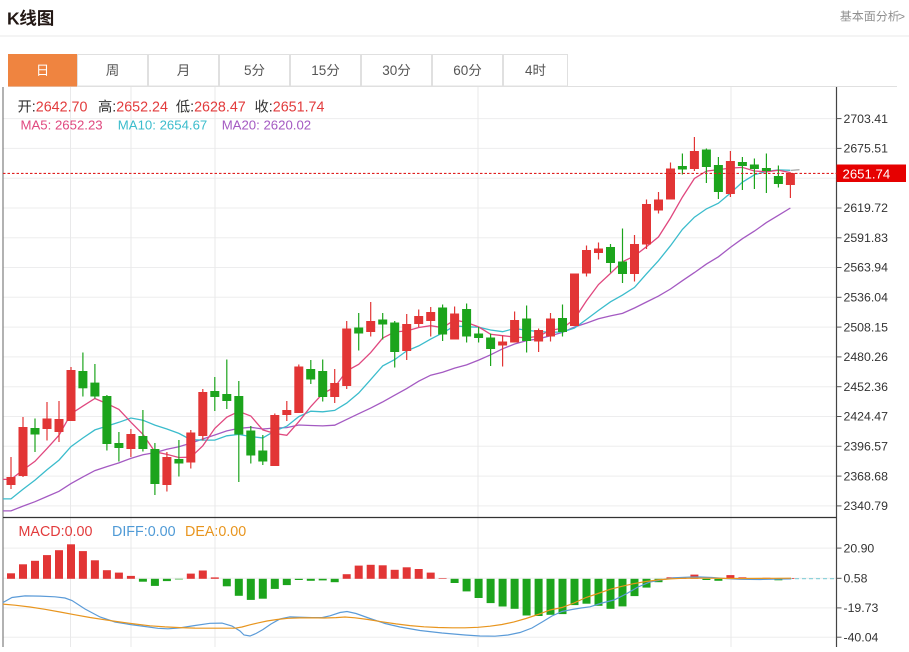 The height and width of the screenshot is (652, 909). What do you see at coordinates (60, 108) in the screenshot?
I see `svg-text: :2642.70` at bounding box center [60, 108].